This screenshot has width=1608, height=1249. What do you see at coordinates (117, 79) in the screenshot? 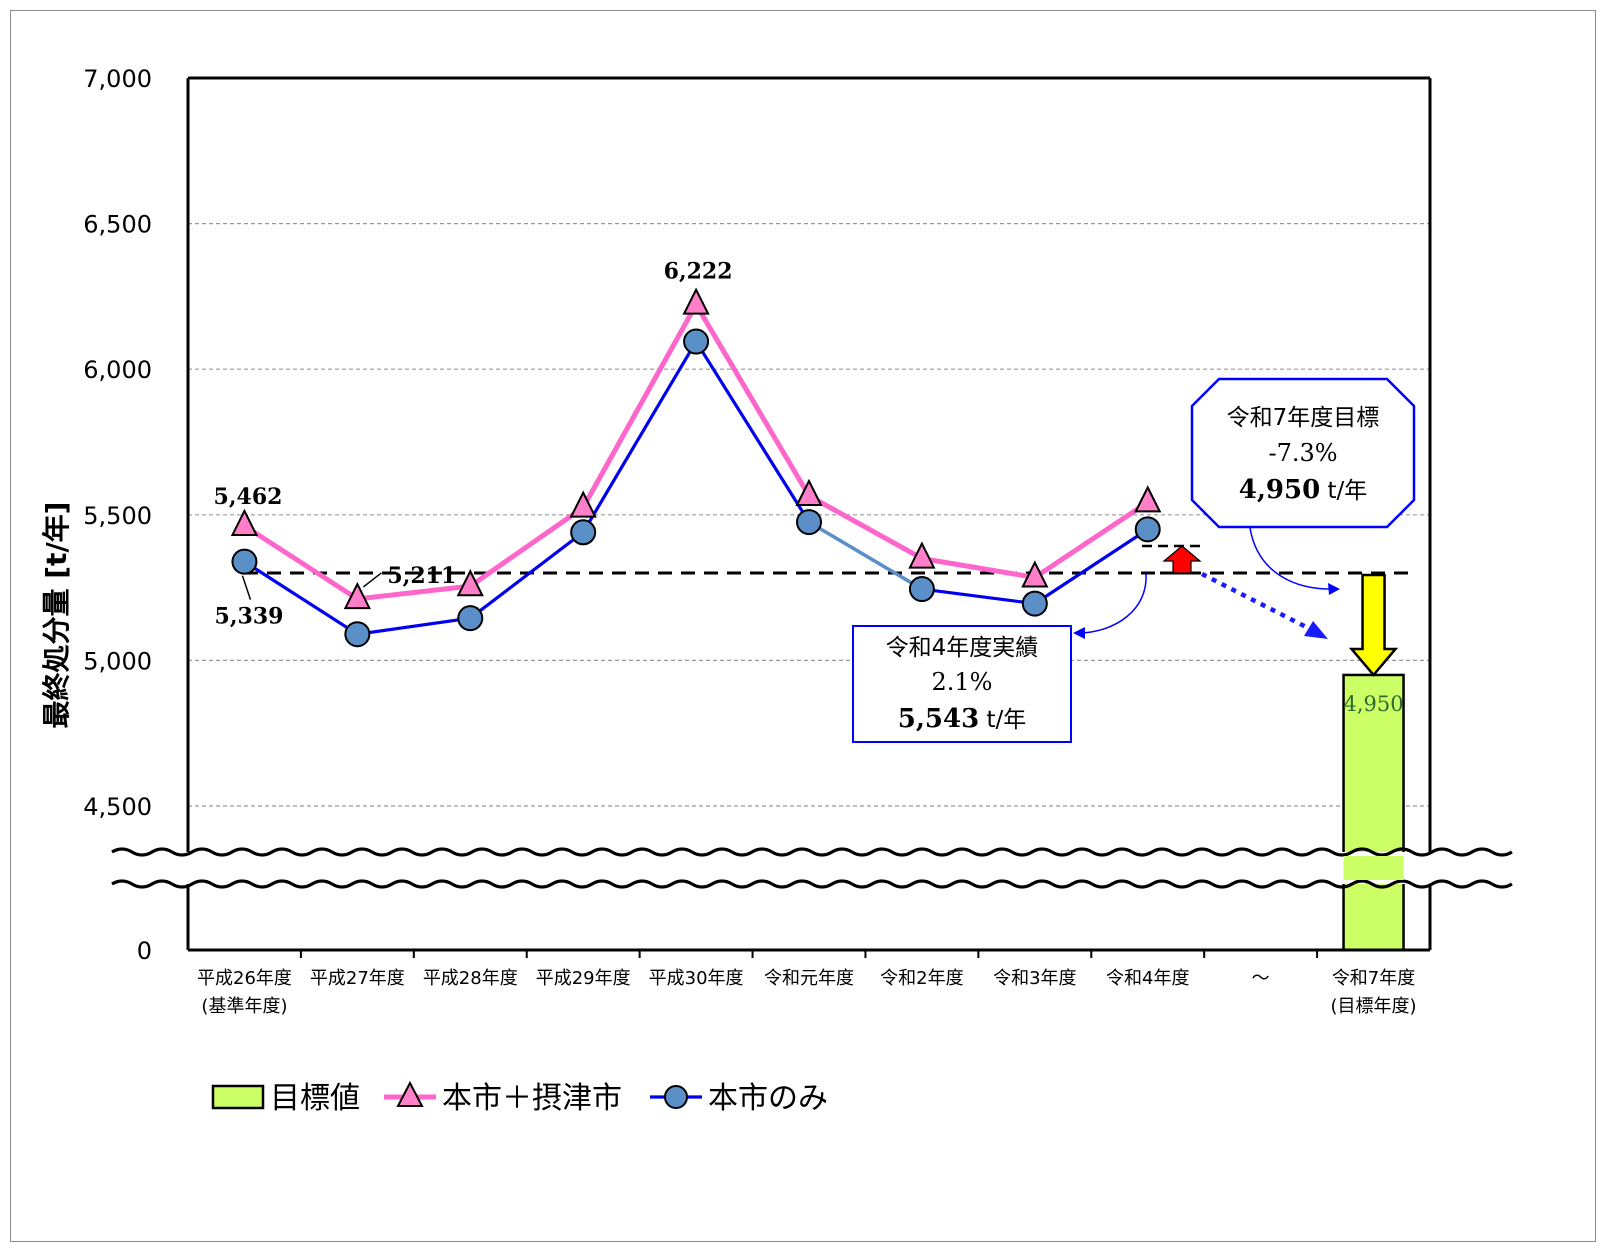
I see `y-tick-label: 7,000` at bounding box center [117, 79].